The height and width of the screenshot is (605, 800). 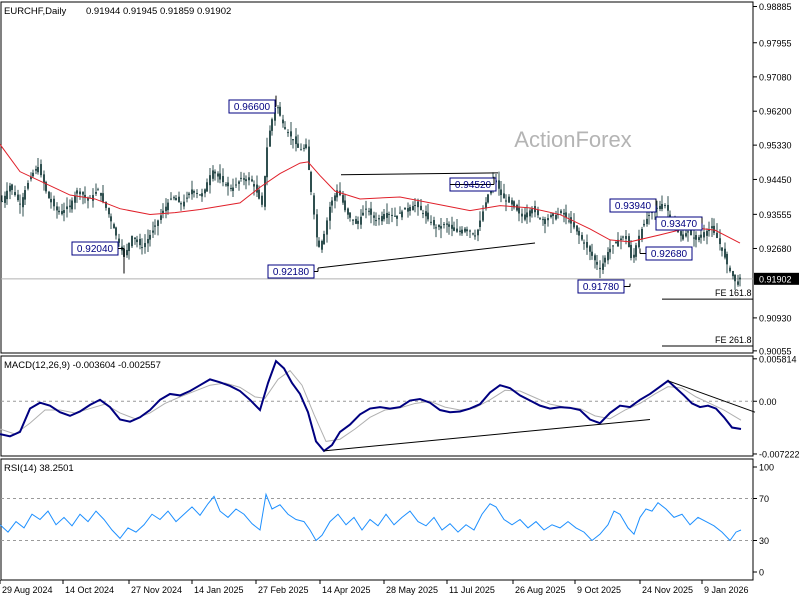 I want to click on price-annotation-label: 0.92180, so click(x=291, y=272).